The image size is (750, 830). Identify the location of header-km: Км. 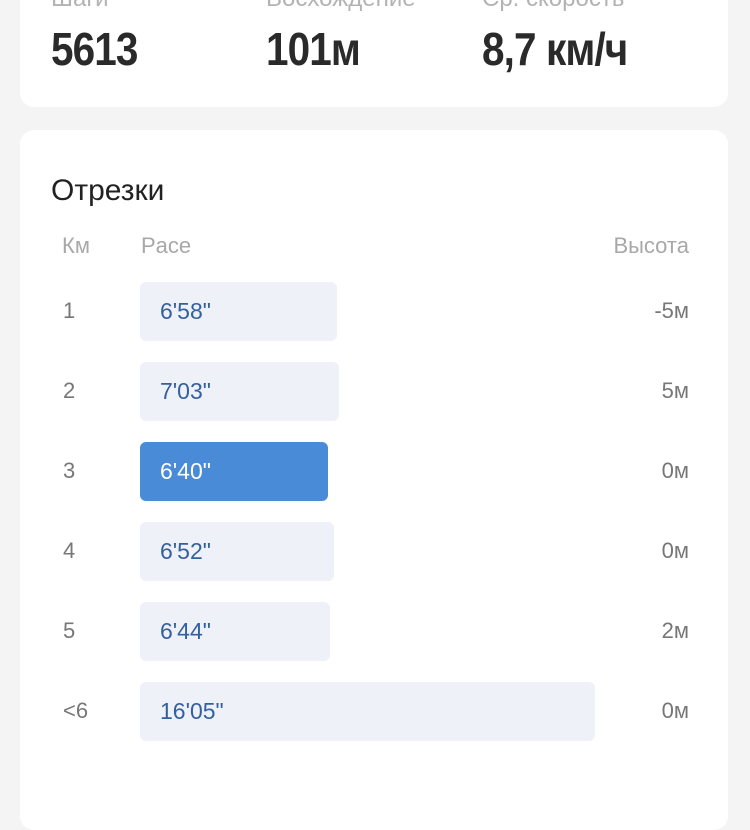
(76, 245).